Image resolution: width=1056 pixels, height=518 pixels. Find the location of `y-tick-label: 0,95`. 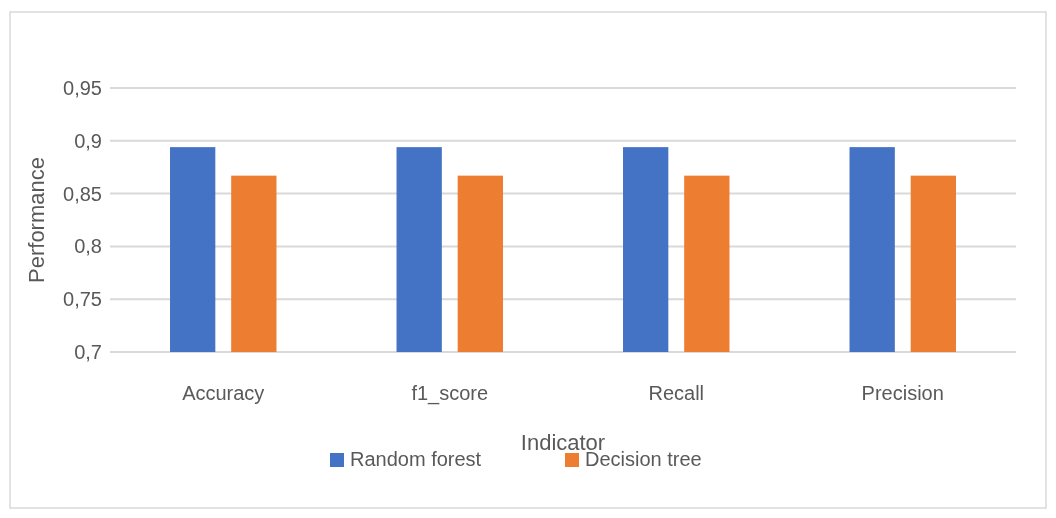

y-tick-label: 0,95 is located at coordinates (82, 88).